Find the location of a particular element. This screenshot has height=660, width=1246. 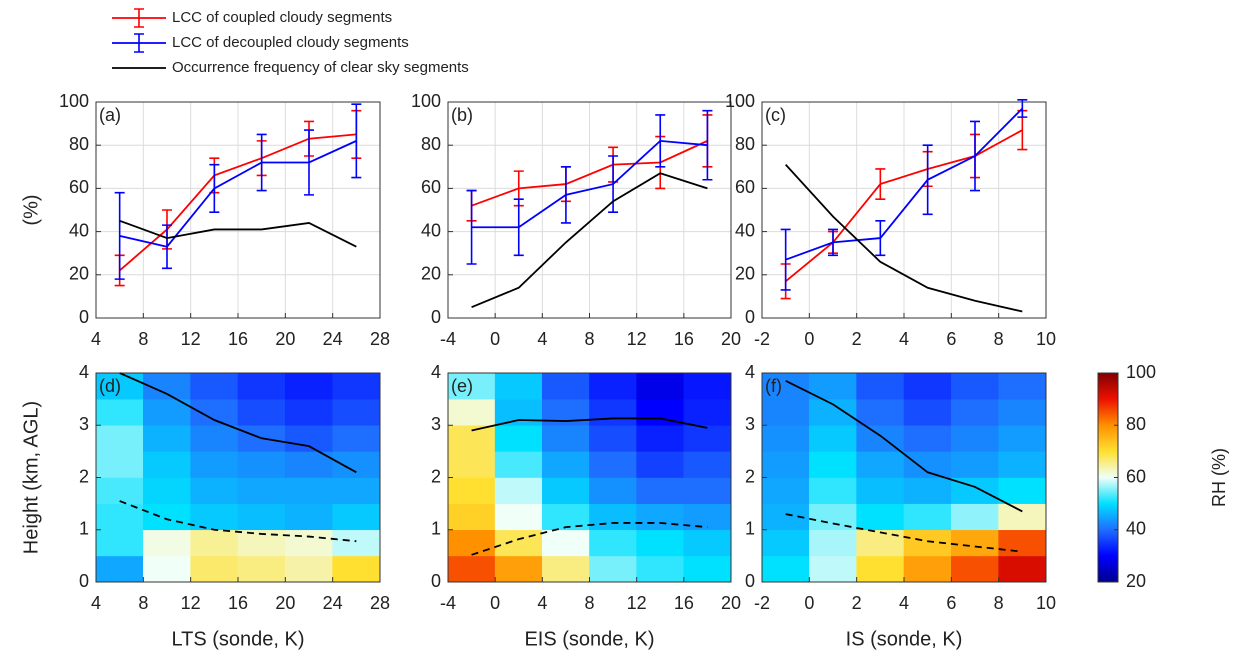

x-tick-label: 24 is located at coordinates (333, 339).